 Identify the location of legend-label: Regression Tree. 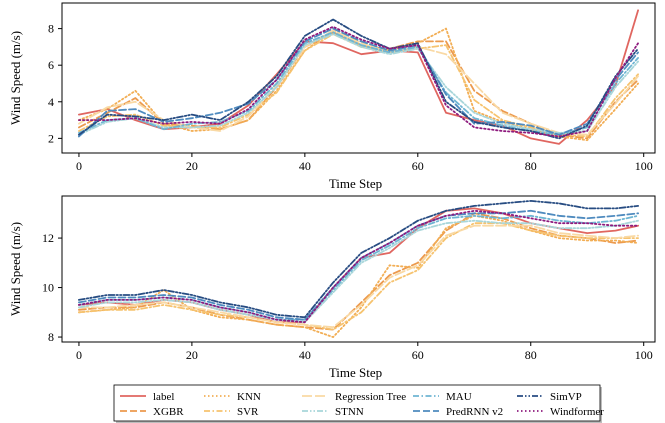
(370, 397).